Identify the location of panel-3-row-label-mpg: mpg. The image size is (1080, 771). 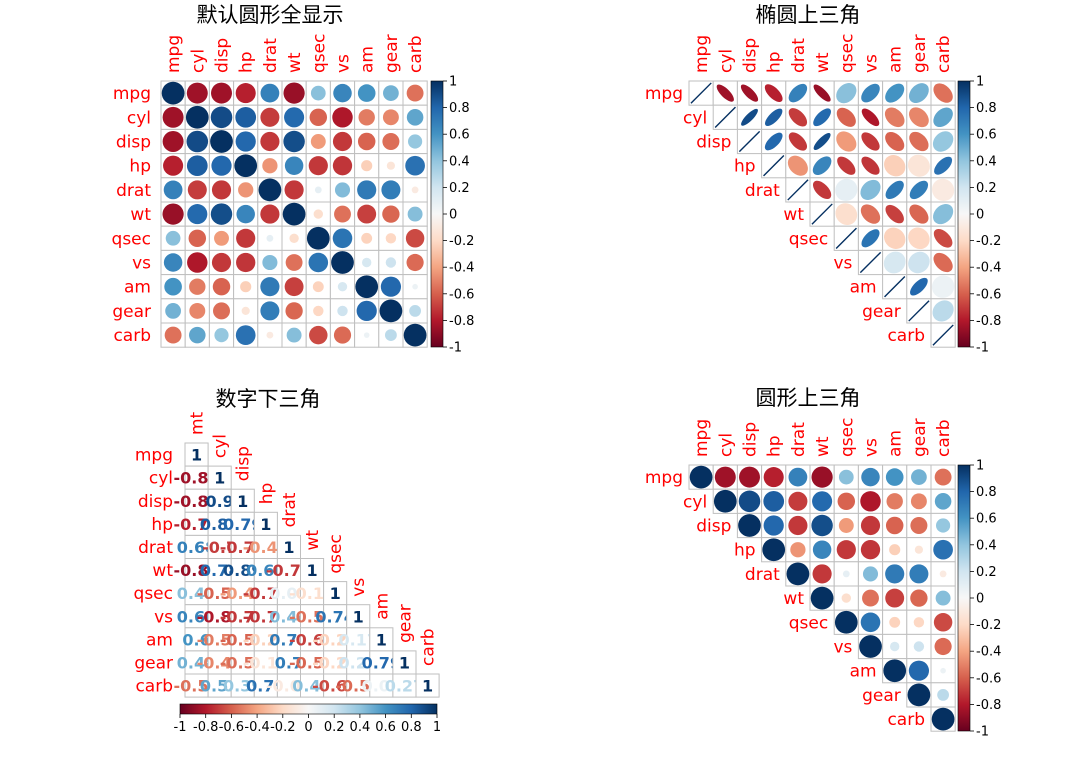
(664, 478).